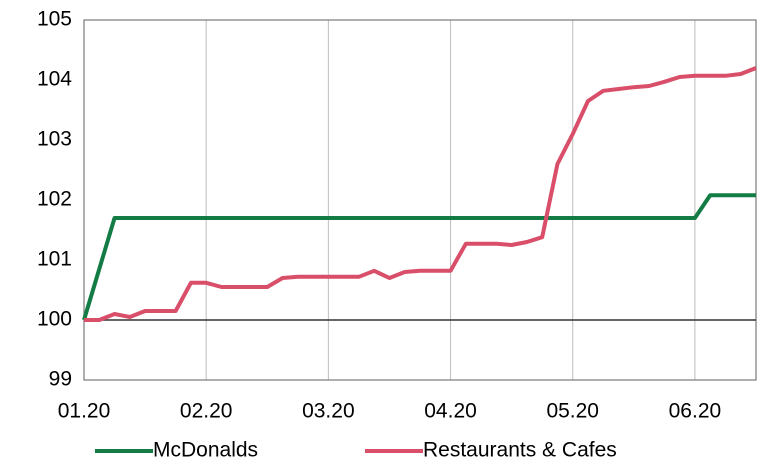  Describe the element at coordinates (205, 450) in the screenshot. I see `legend-label: McDonalds` at that location.